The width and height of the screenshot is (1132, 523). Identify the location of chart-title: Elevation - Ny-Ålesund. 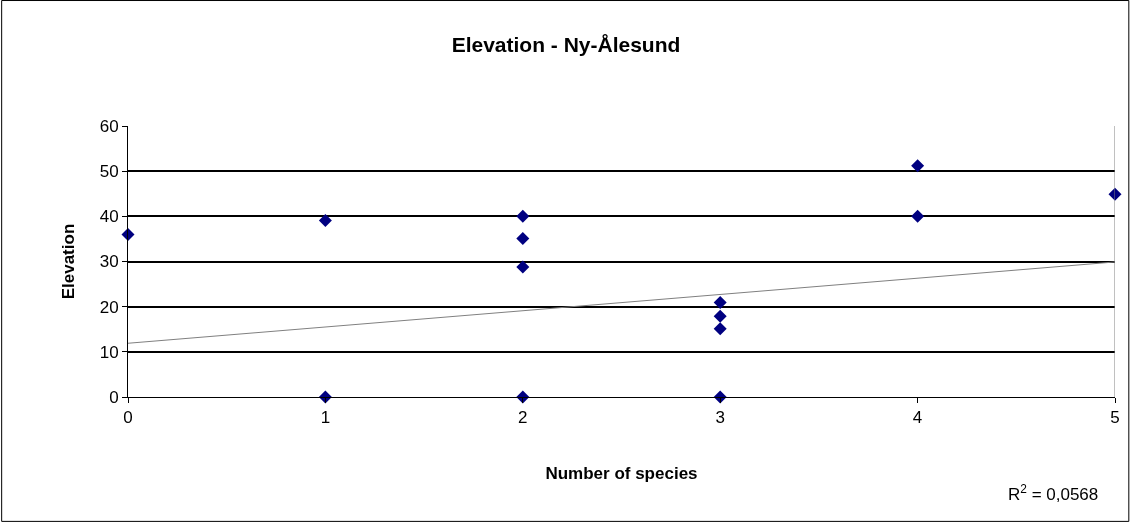
(566, 44).